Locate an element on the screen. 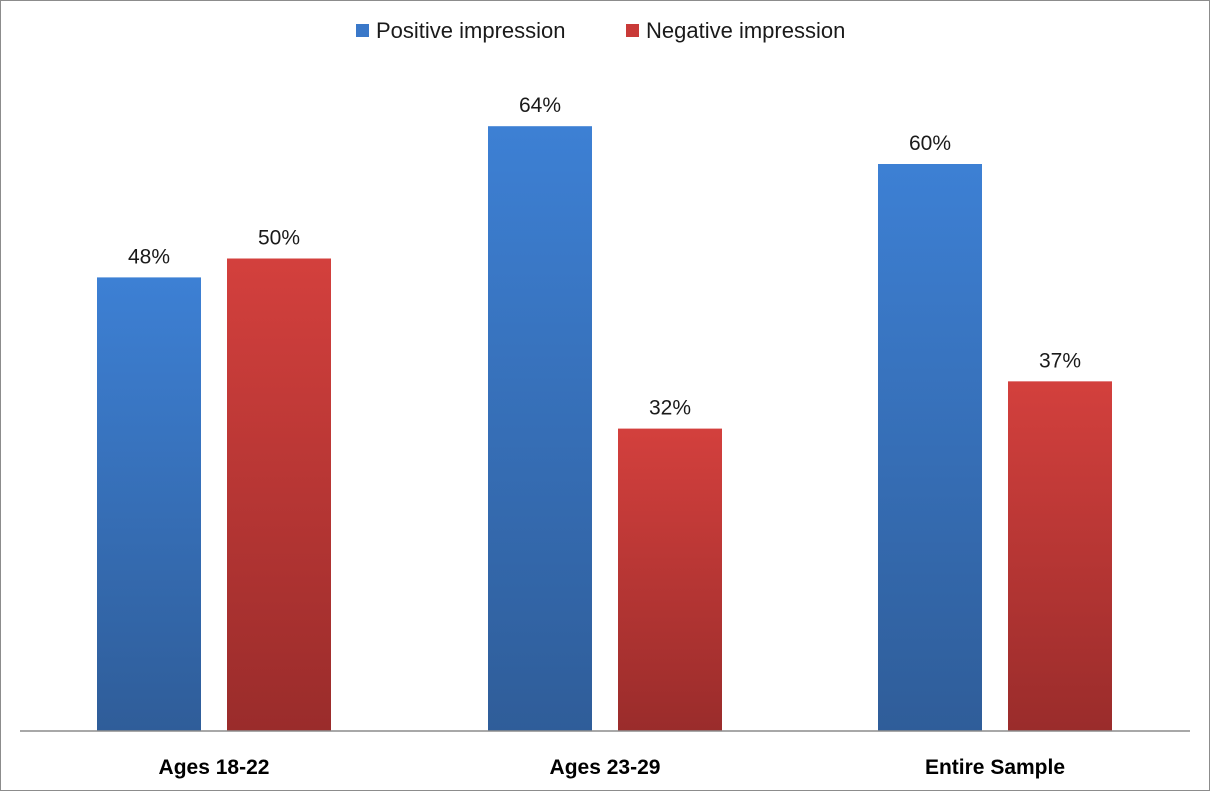 This screenshot has height=791, width=1210. bar-positive-impression-entire-sample is located at coordinates (930, 447).